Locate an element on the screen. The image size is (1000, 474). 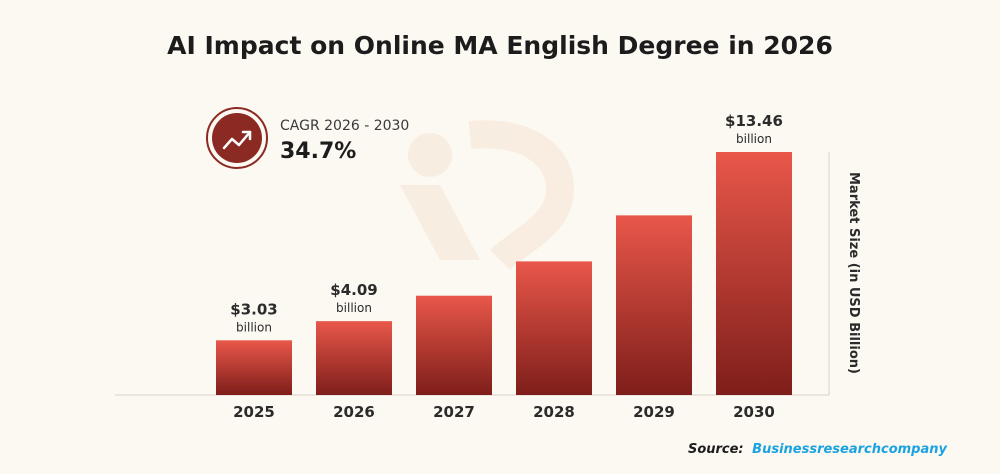
source-name: Businessresearchcompany is located at coordinates (849, 449).